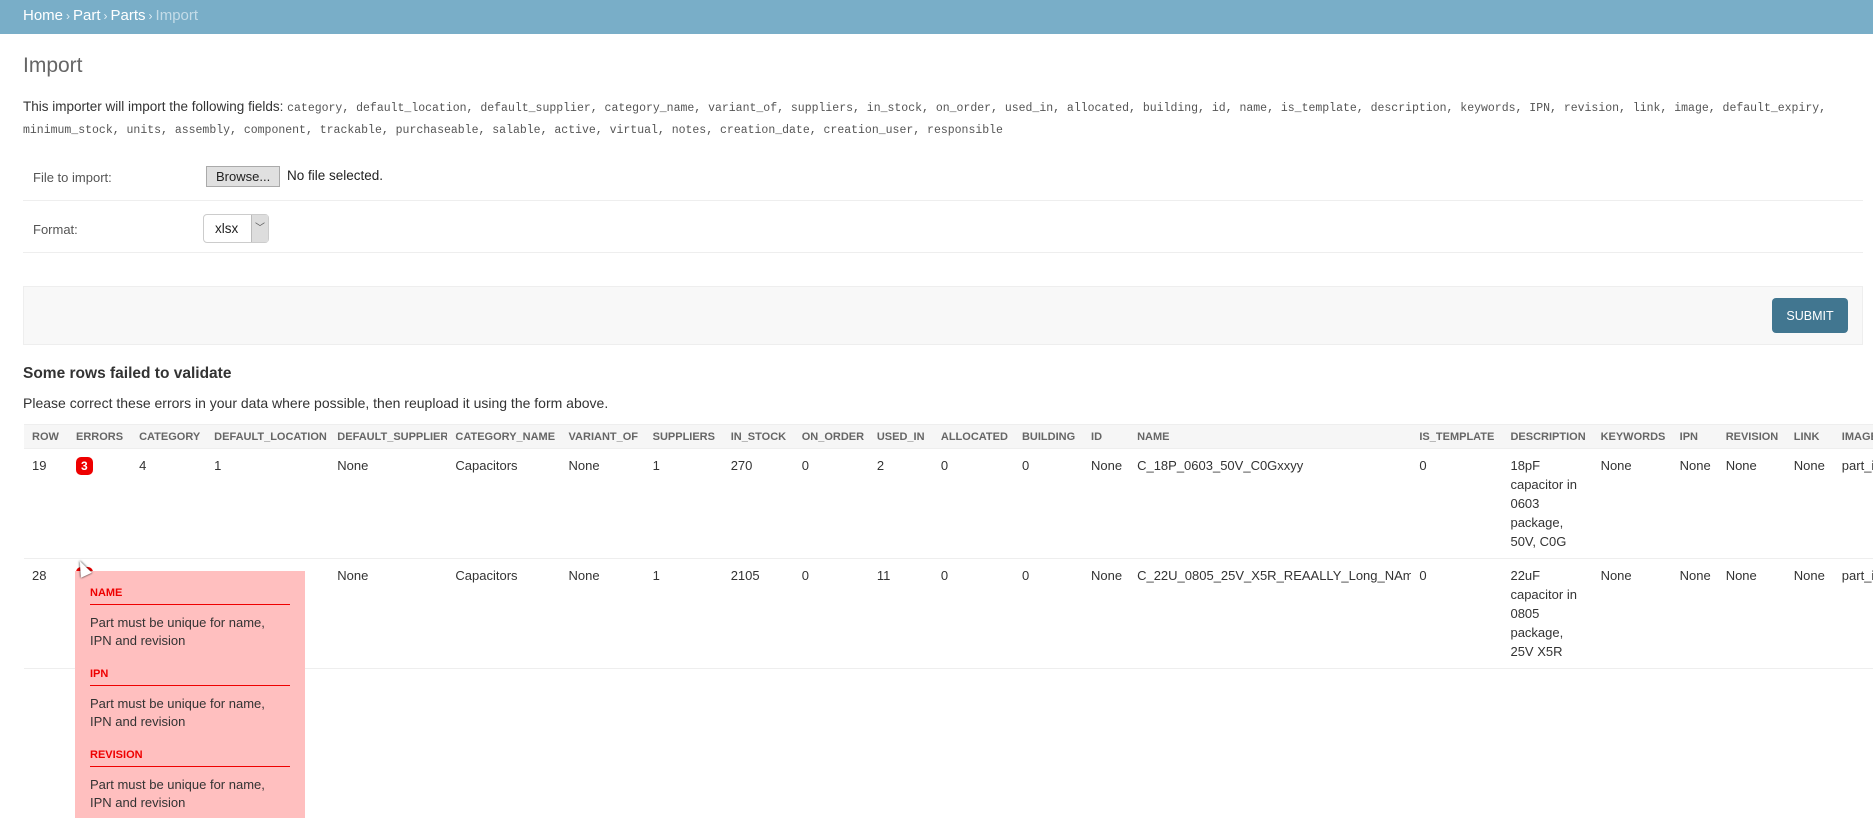 Image resolution: width=1873 pixels, height=827 pixels. I want to click on column-header-link: LINK, so click(1809, 436).